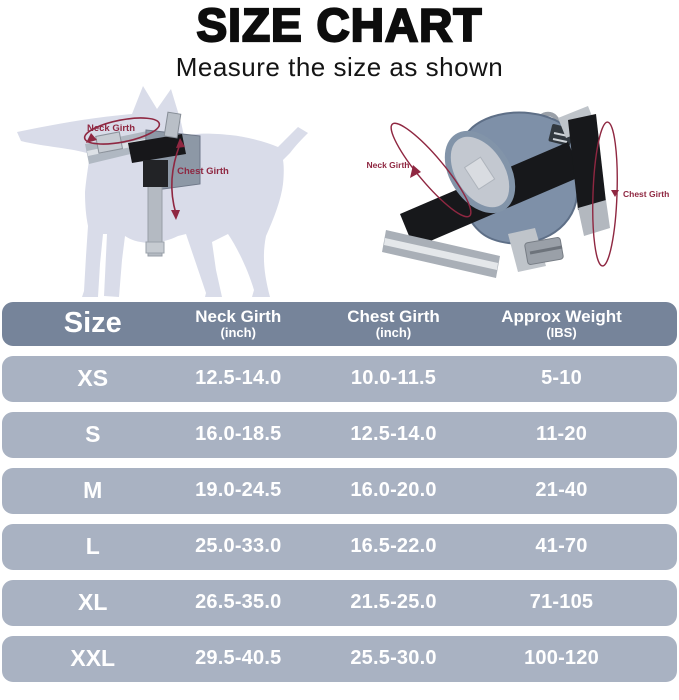 This screenshot has height=700, width=679. What do you see at coordinates (238, 490) in the screenshot?
I see `neck-girth-cell: 19.0-24.5` at bounding box center [238, 490].